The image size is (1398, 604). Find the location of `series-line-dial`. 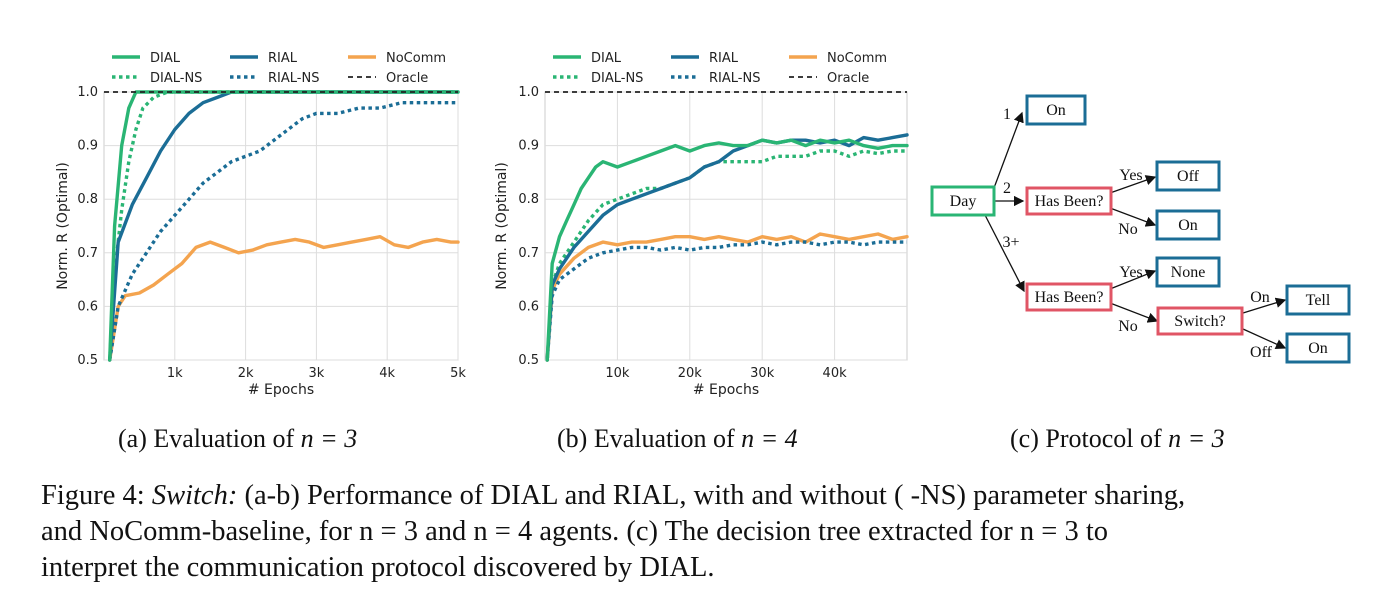

series-line-dial is located at coordinates (727, 250).